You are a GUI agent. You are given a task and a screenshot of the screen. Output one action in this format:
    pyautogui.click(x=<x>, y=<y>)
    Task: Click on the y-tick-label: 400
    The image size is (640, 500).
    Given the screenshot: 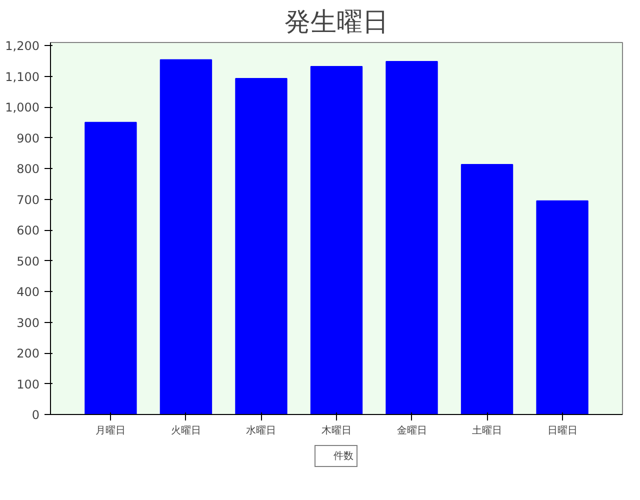 What is the action you would take?
    pyautogui.click(x=28, y=292)
    